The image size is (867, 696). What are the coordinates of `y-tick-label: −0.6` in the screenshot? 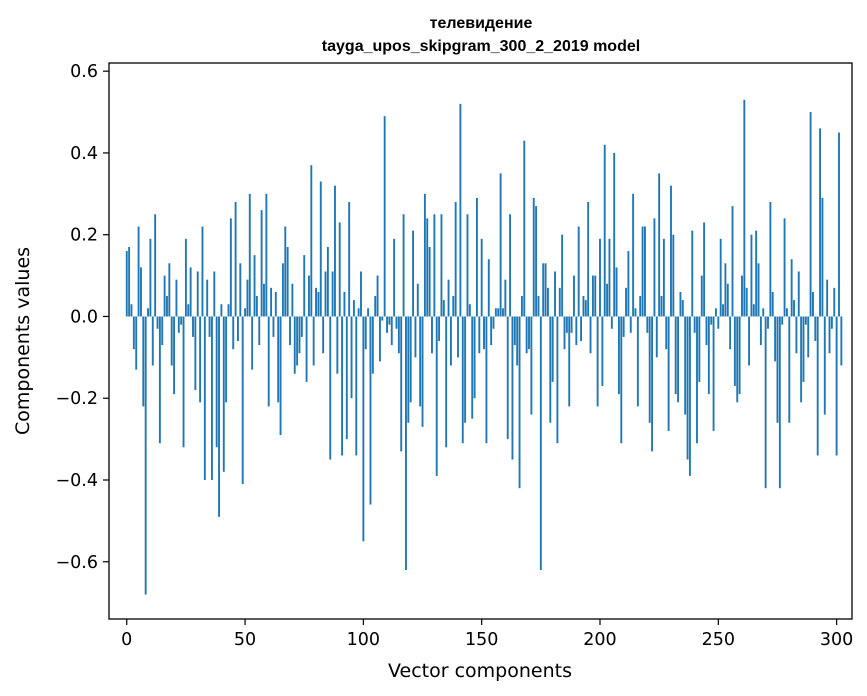 It's located at (77, 563).